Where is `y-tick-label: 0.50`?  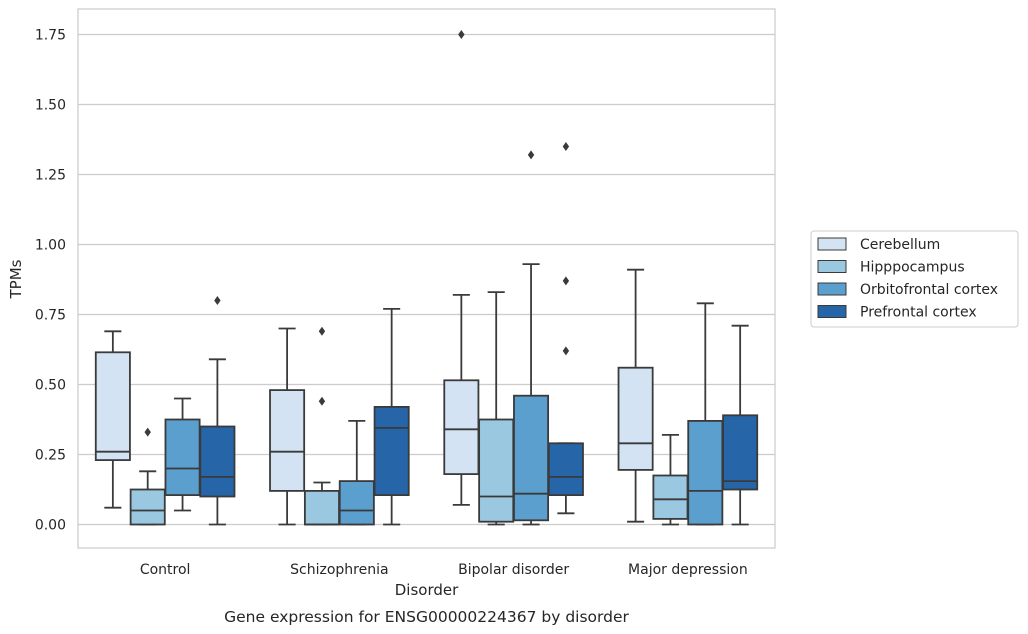 y-tick-label: 0.50 is located at coordinates (50, 386).